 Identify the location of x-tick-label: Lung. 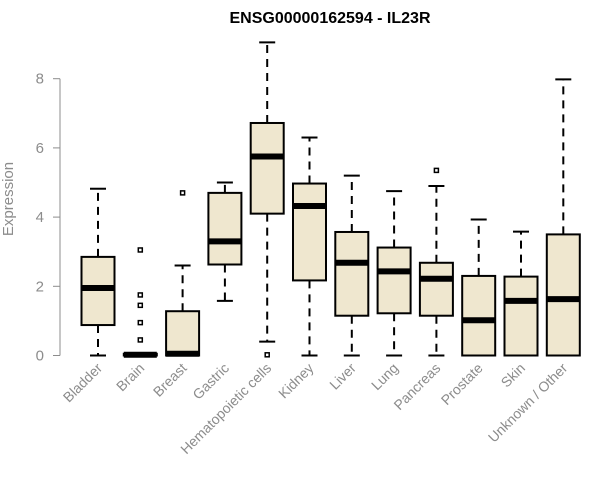
(384, 376).